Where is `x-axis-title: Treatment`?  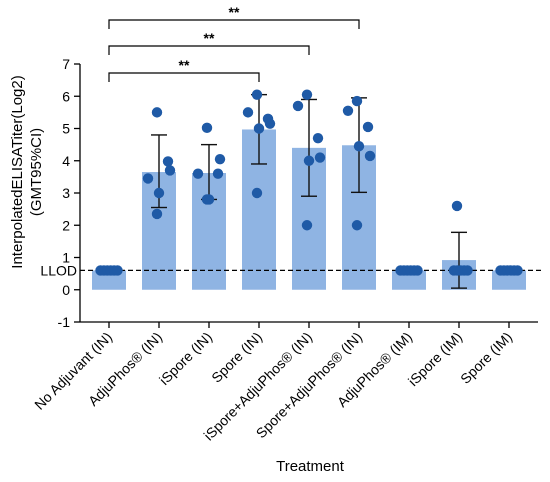
x-axis-title: Treatment is located at coordinates (310, 466).